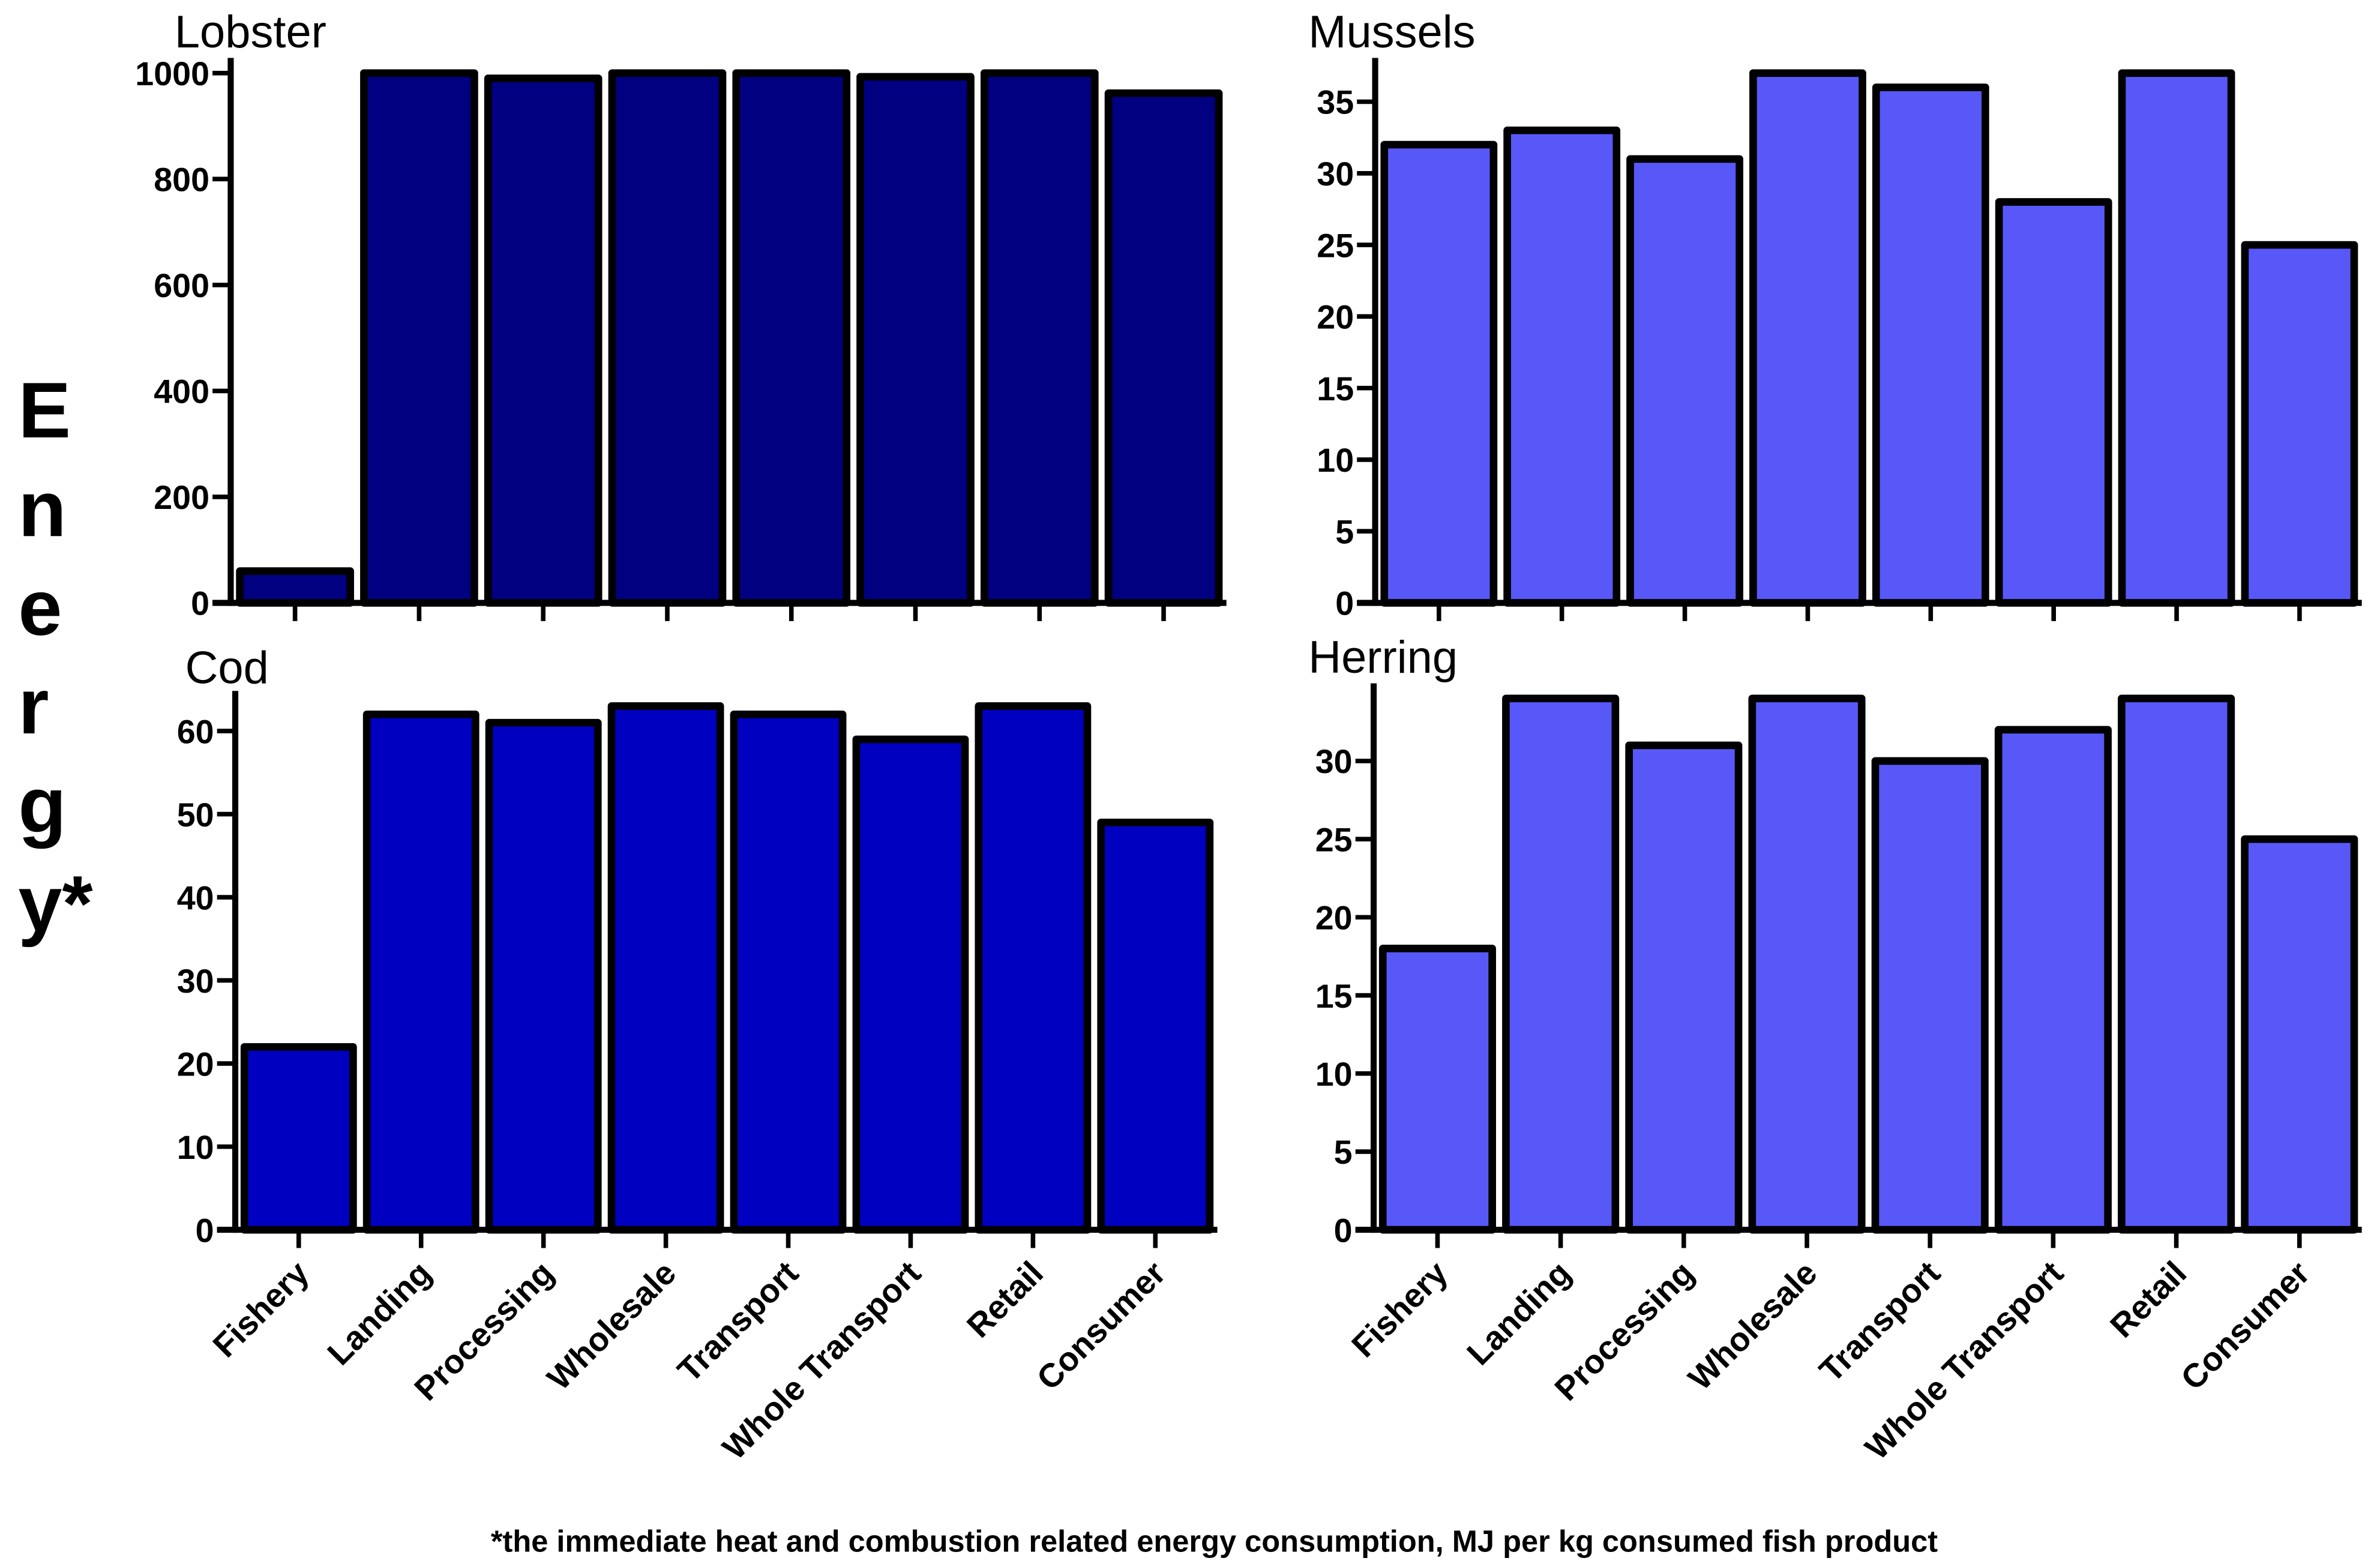  Describe the element at coordinates (33, 706) in the screenshot. I see `y-label-letter: r` at that location.